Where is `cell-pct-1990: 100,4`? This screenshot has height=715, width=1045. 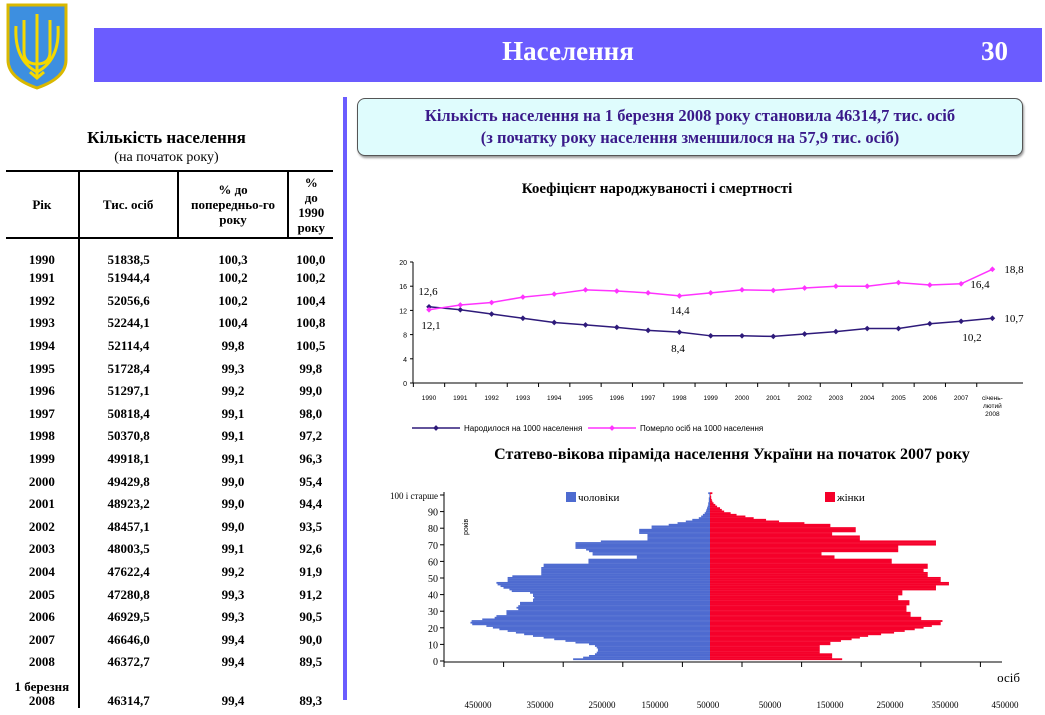 cell-pct-1990: 100,4 is located at coordinates (311, 300).